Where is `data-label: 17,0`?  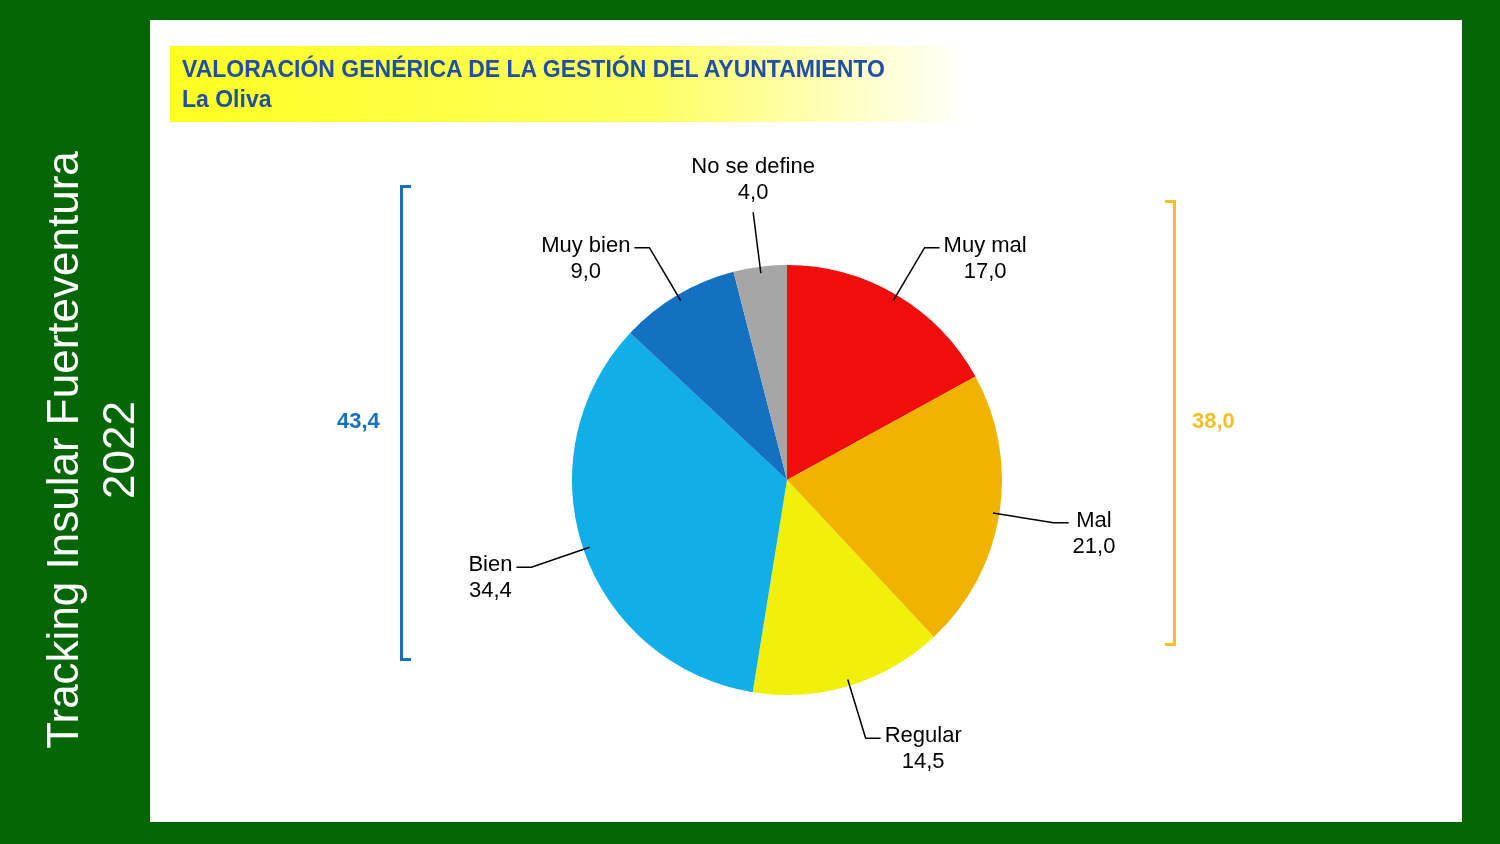
data-label: 17,0 is located at coordinates (985, 270).